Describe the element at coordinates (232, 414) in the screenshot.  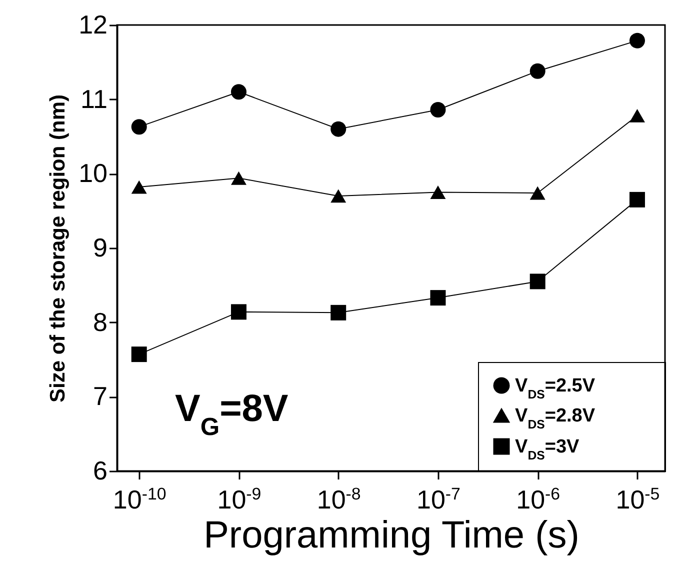
I see `annotation: V$_{G}$=8V` at that location.